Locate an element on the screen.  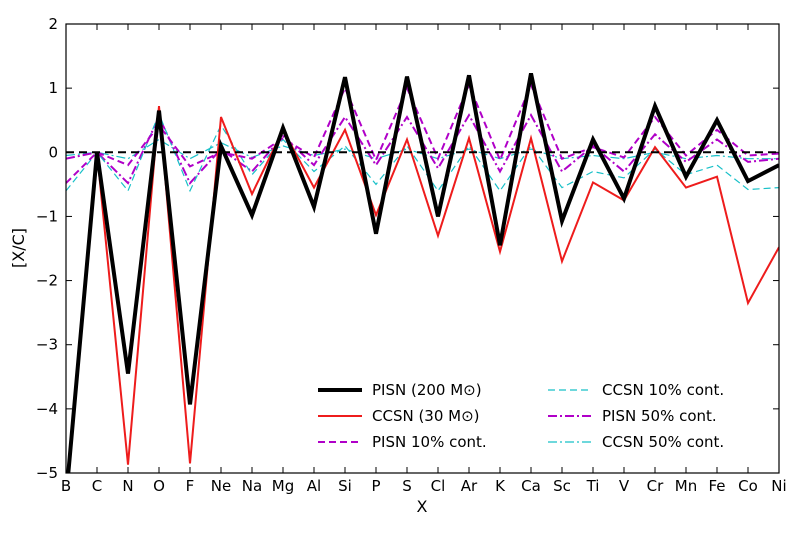
x-tick-label: N is located at coordinates (127, 486).